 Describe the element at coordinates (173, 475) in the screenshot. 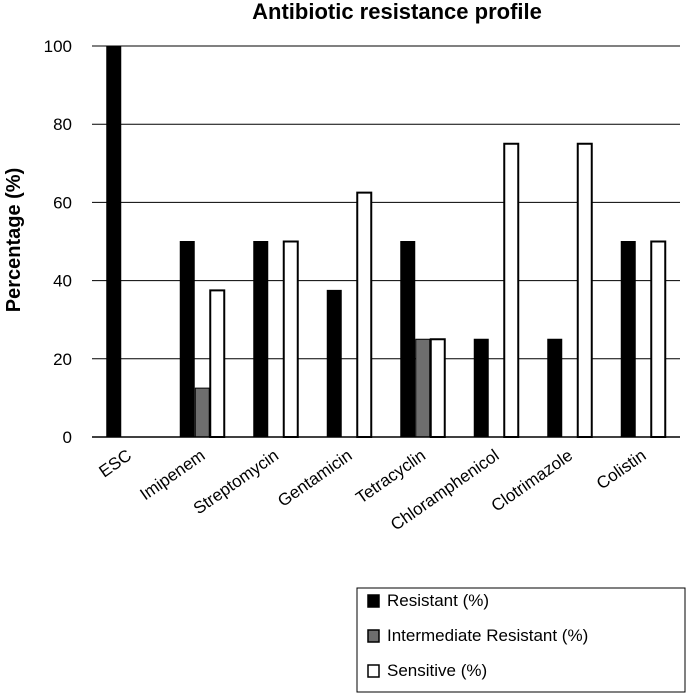

I see `category-label: Imipenem` at that location.